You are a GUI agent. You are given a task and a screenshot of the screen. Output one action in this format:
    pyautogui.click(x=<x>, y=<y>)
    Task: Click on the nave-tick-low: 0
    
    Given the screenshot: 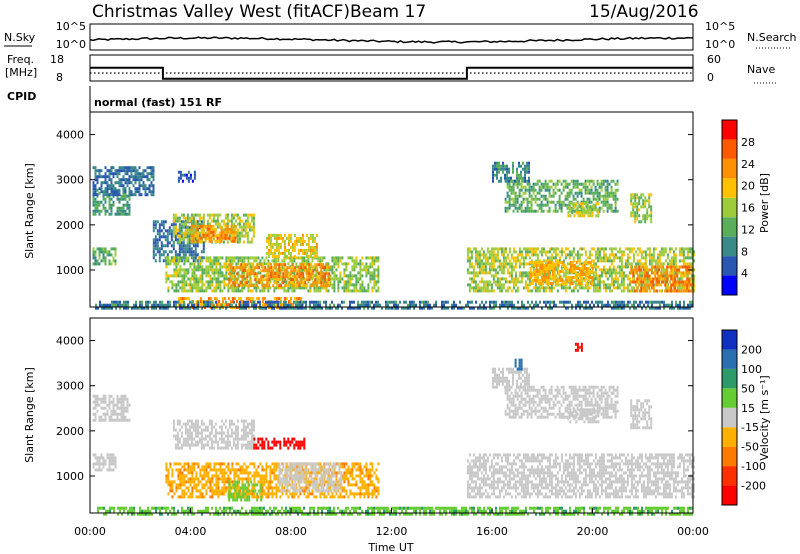 What is the action you would take?
    pyautogui.click(x=710, y=77)
    